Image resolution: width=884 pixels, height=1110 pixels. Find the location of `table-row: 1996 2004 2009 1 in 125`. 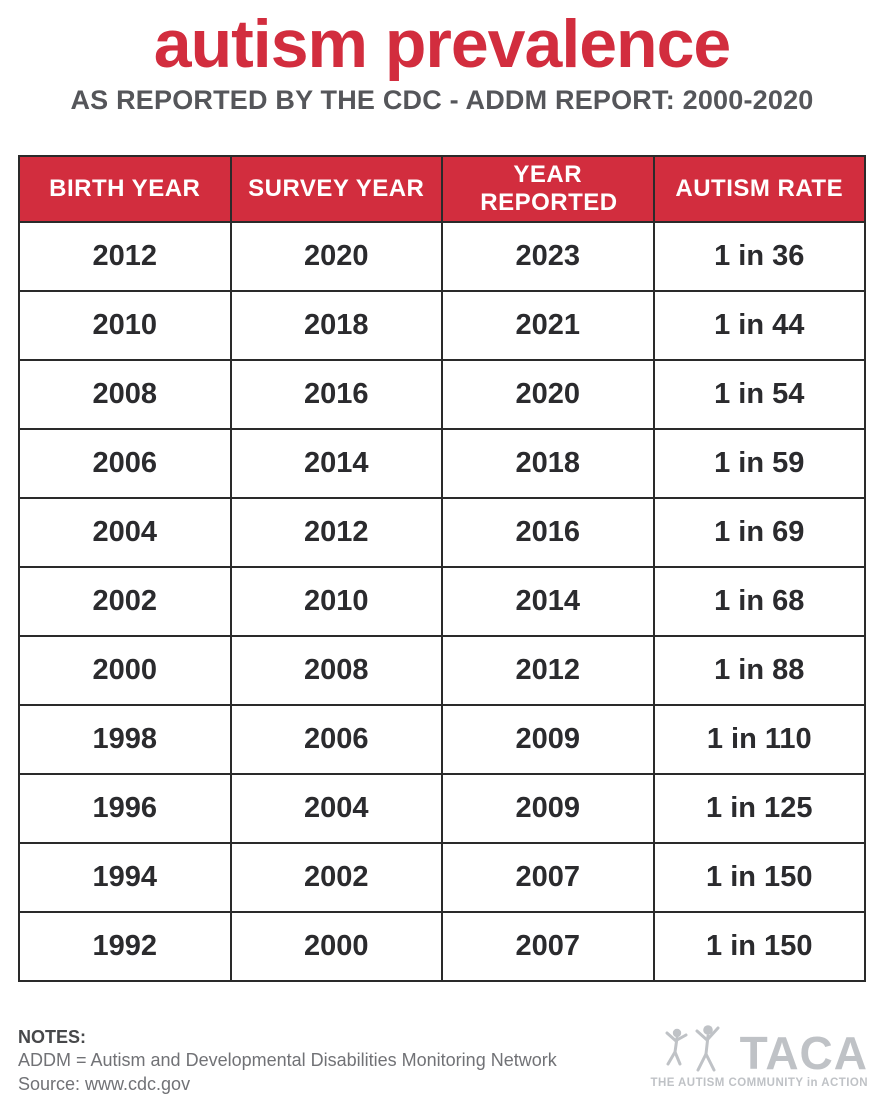

table-row: 1996 2004 2009 1 in 125 is located at coordinates (442, 808).